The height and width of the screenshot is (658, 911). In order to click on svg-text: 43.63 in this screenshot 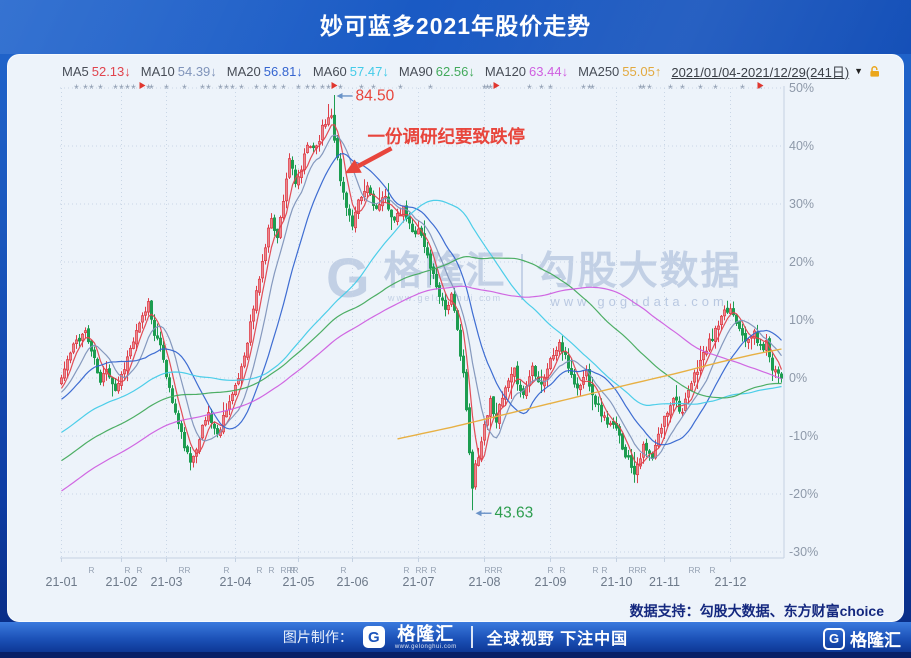, I will do `click(514, 513)`.